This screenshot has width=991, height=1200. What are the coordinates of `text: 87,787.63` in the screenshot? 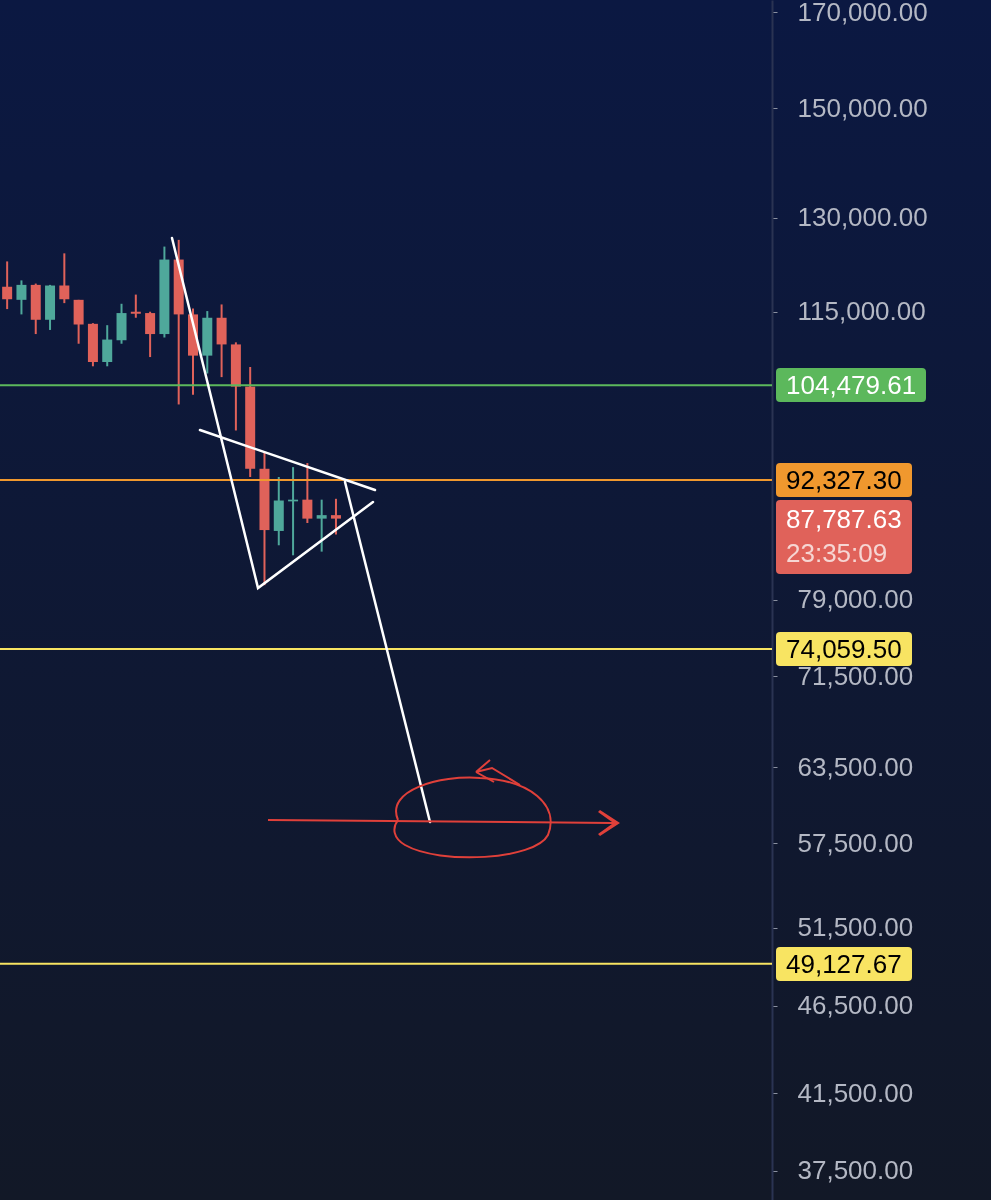 It's located at (844, 519).